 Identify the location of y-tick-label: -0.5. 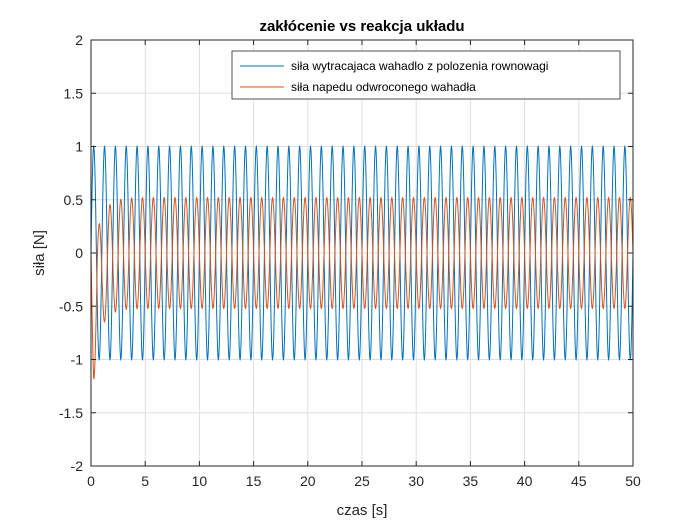
(71, 306).